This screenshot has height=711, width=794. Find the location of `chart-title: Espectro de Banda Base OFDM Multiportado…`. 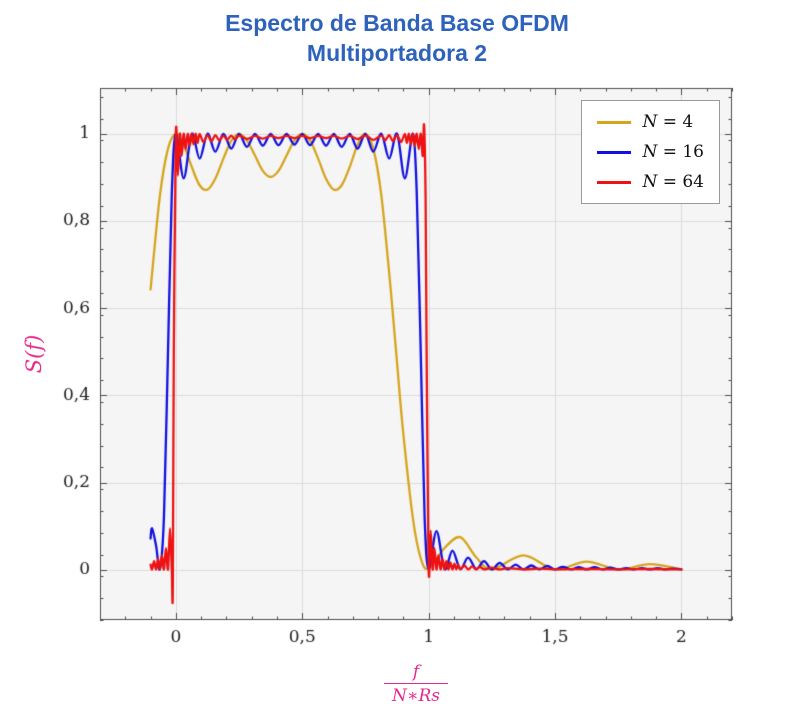

chart-title: Espectro de Banda Base OFDM Multiportado… is located at coordinates (397, 38).